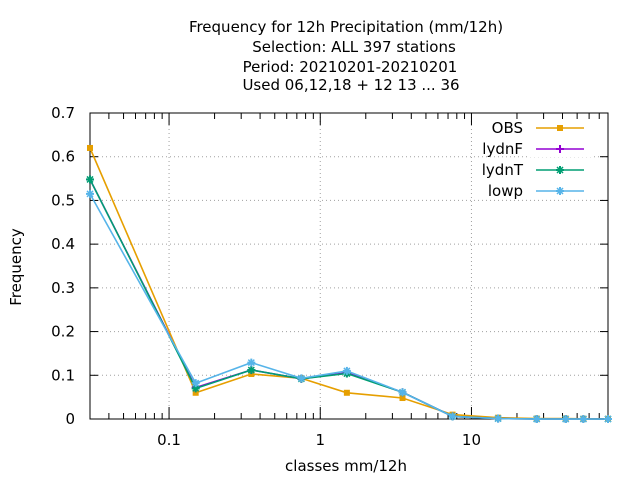 The height and width of the screenshot is (480, 640). What do you see at coordinates (63, 113) in the screenshot?
I see `y-tick-label: 0.7` at bounding box center [63, 113].